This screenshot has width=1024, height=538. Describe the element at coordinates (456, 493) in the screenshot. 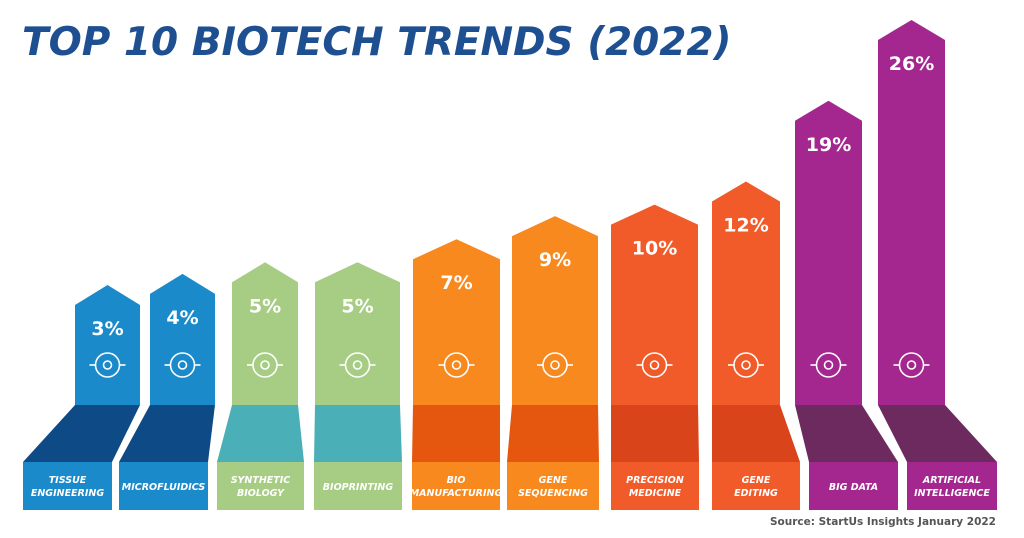

I see `category-label: MANUFACTURING` at that location.